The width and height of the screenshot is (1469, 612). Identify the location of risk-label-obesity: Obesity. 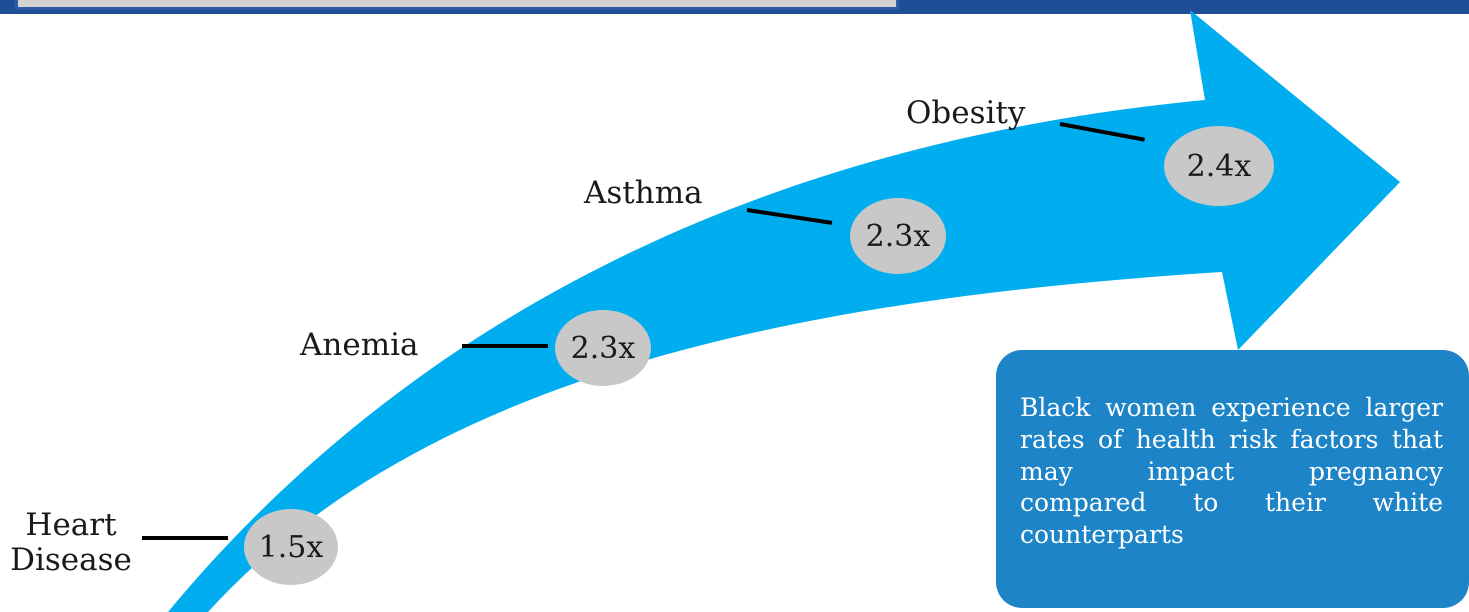
(966, 113).